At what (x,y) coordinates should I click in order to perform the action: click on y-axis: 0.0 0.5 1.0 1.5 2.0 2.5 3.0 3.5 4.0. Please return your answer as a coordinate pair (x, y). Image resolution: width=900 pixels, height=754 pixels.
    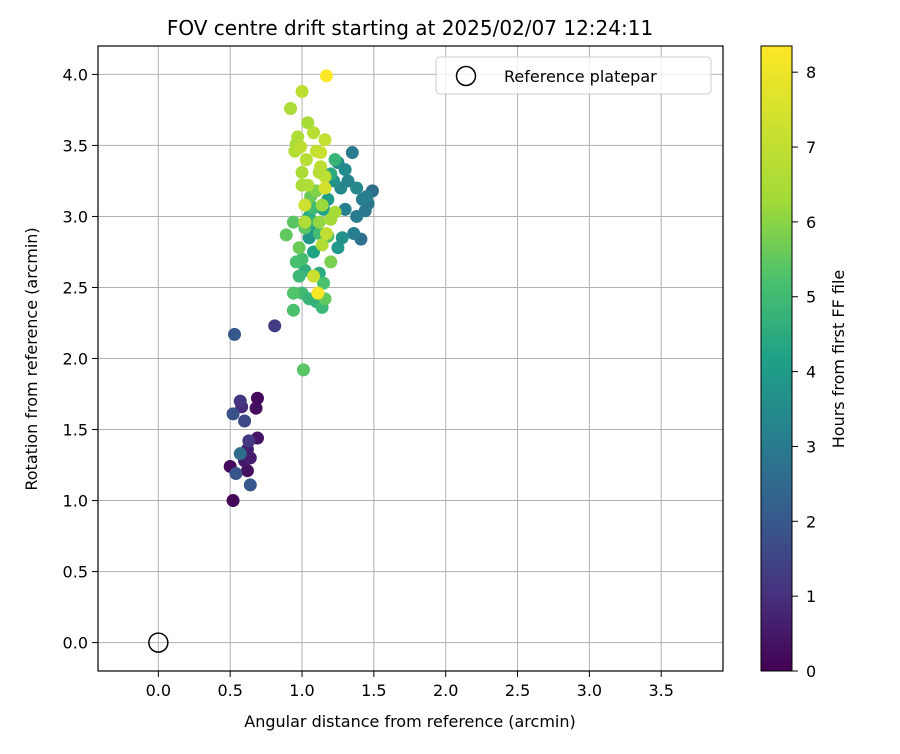
    Looking at the image, I should click on (80, 359).